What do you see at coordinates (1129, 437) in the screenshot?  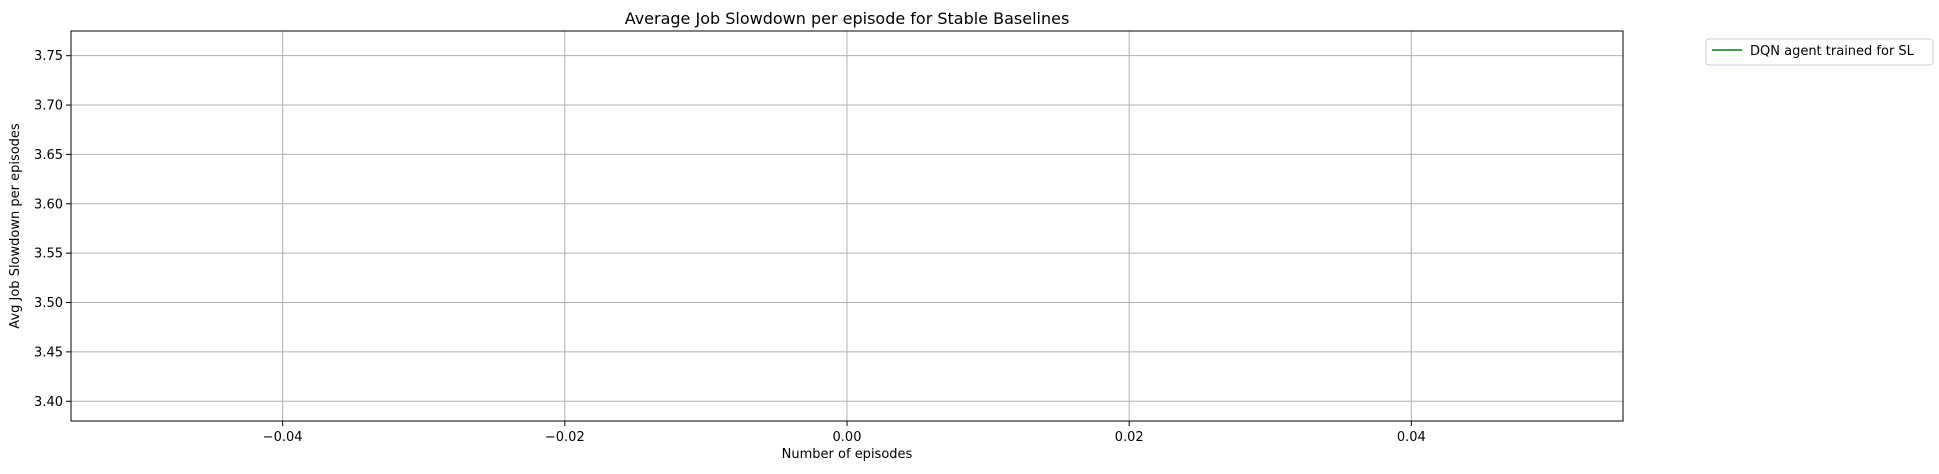 I see `x-tick-label: 0.02` at bounding box center [1129, 437].